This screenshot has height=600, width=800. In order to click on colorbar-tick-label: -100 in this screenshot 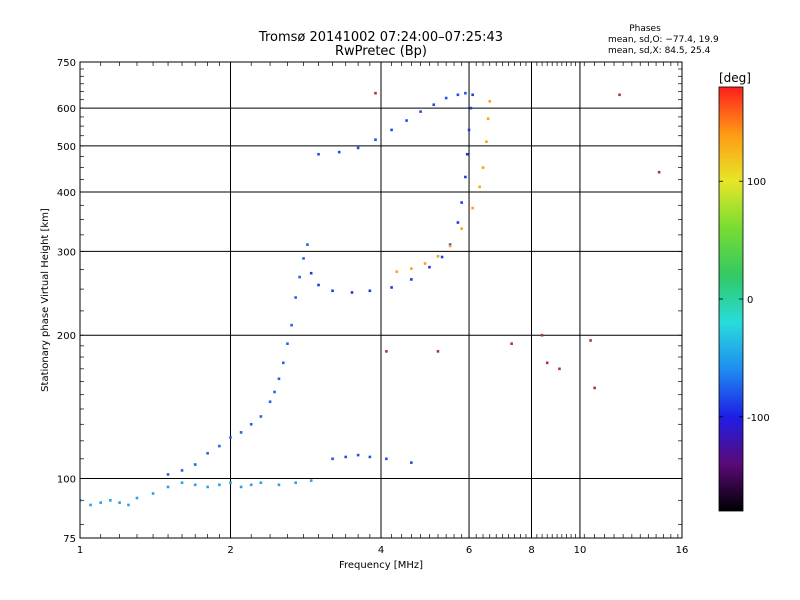, I will do `click(758, 418)`.